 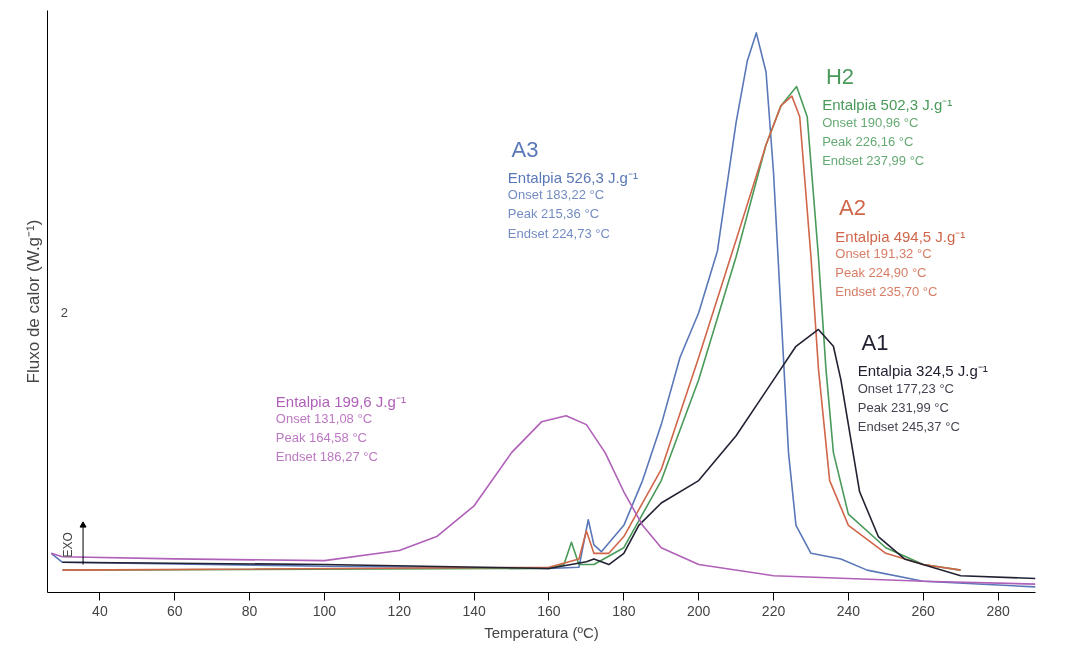 I want to click on x-tick-label: 80, so click(x=249, y=610).